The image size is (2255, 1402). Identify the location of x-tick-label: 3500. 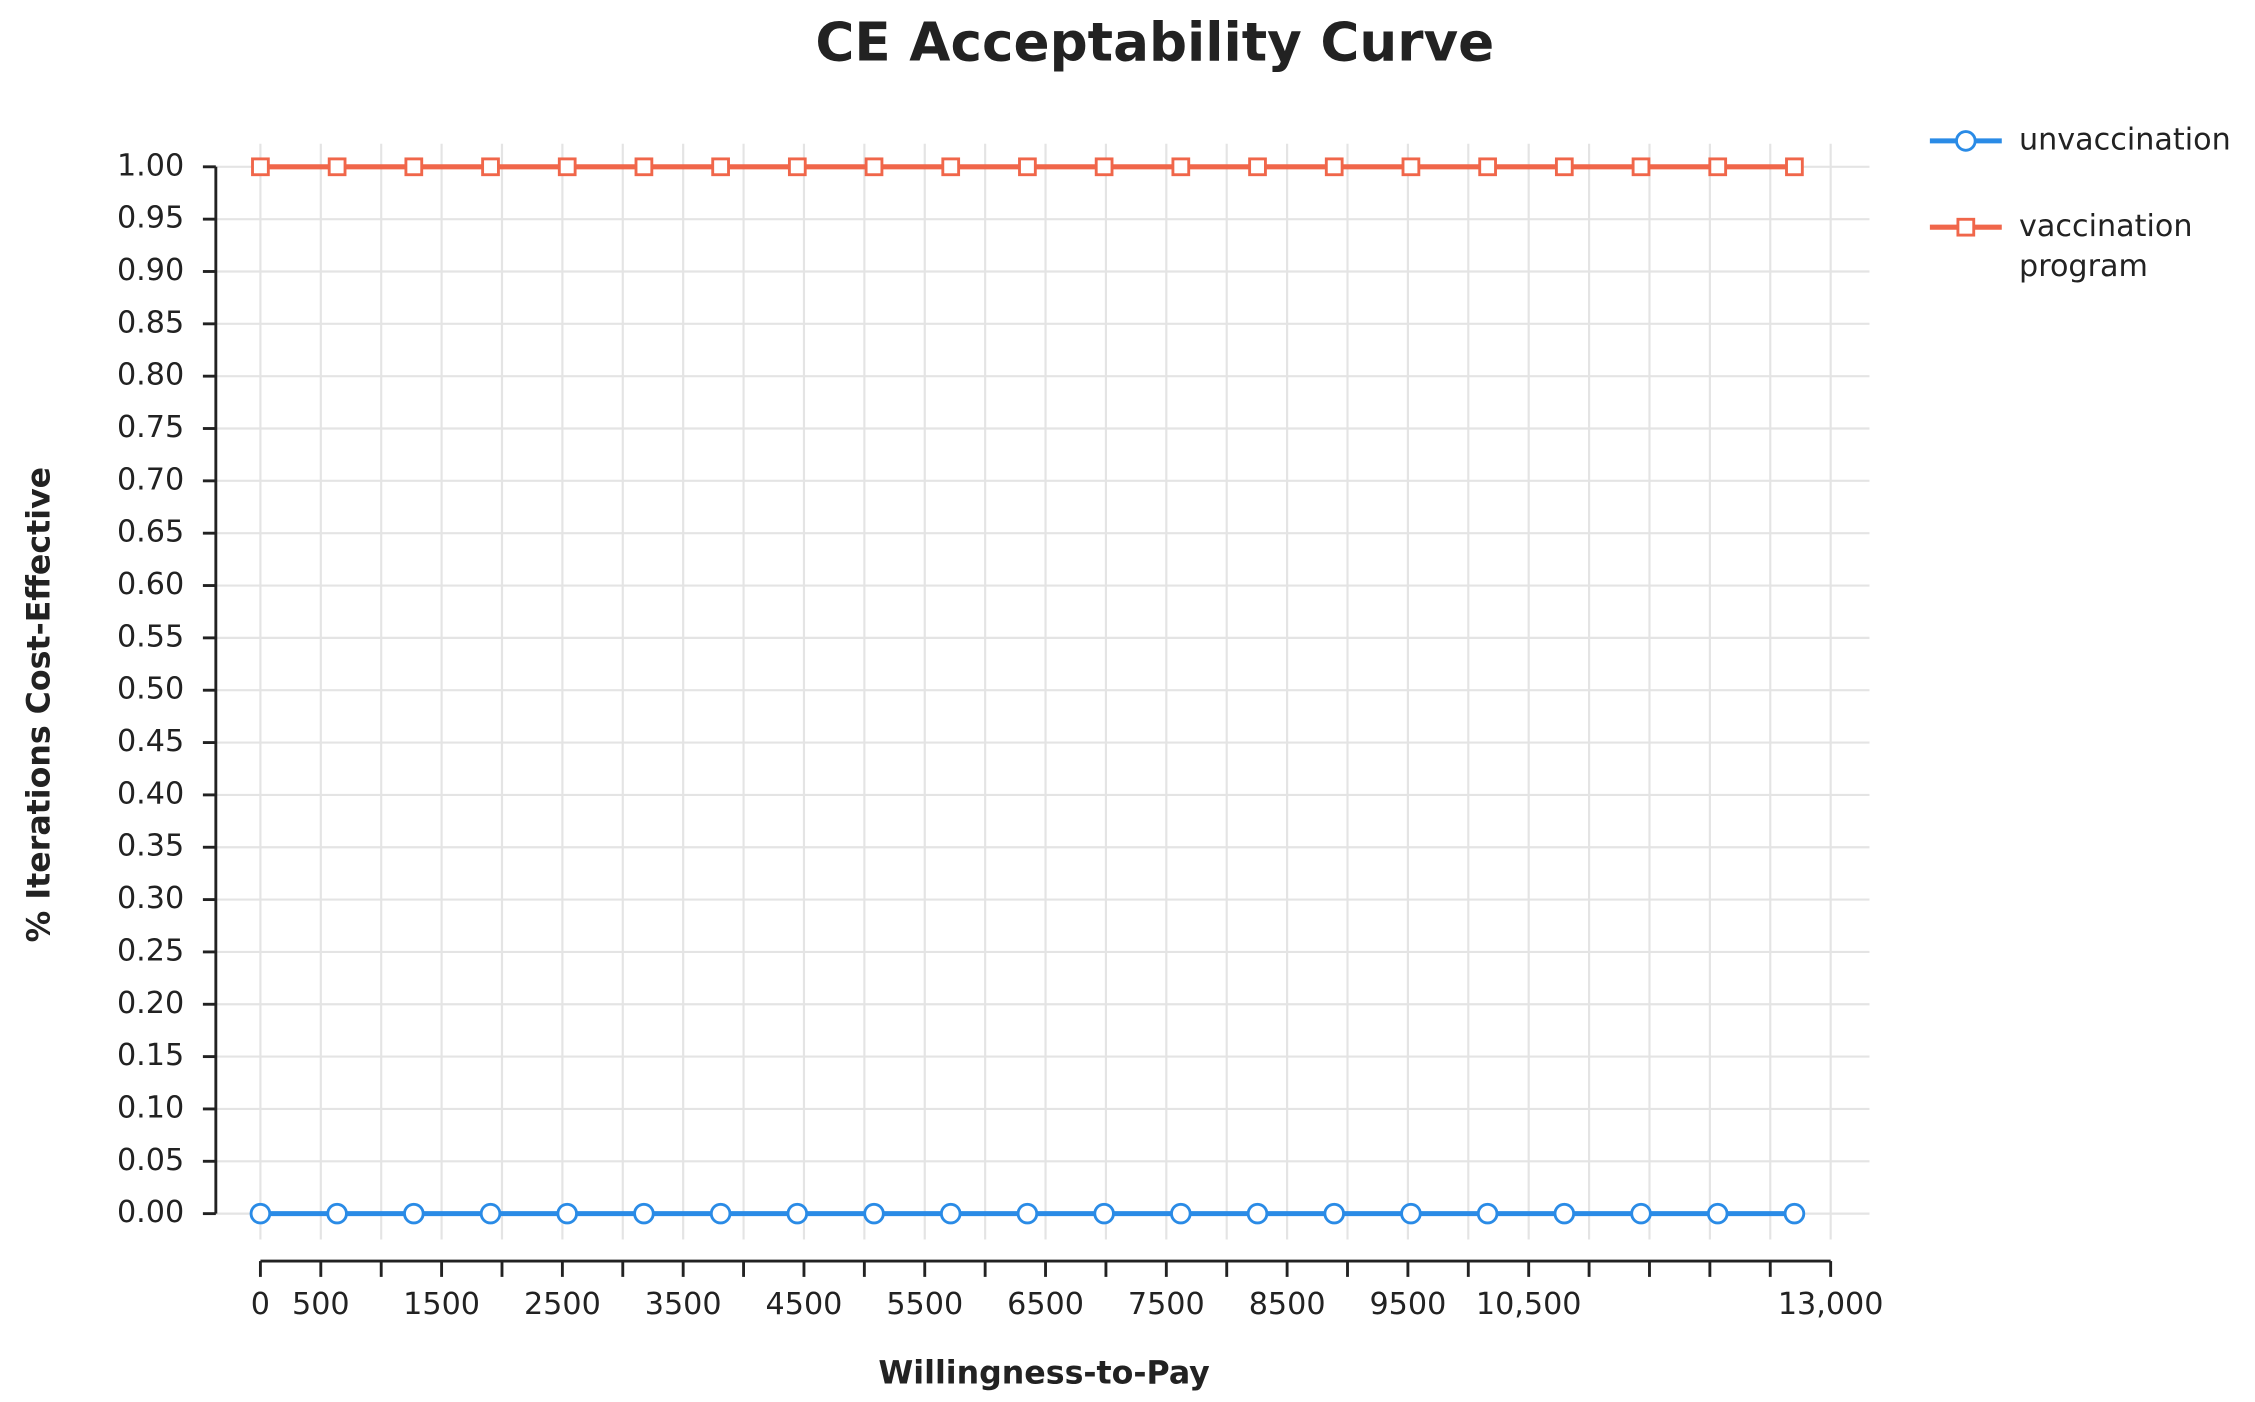
(683, 1304).